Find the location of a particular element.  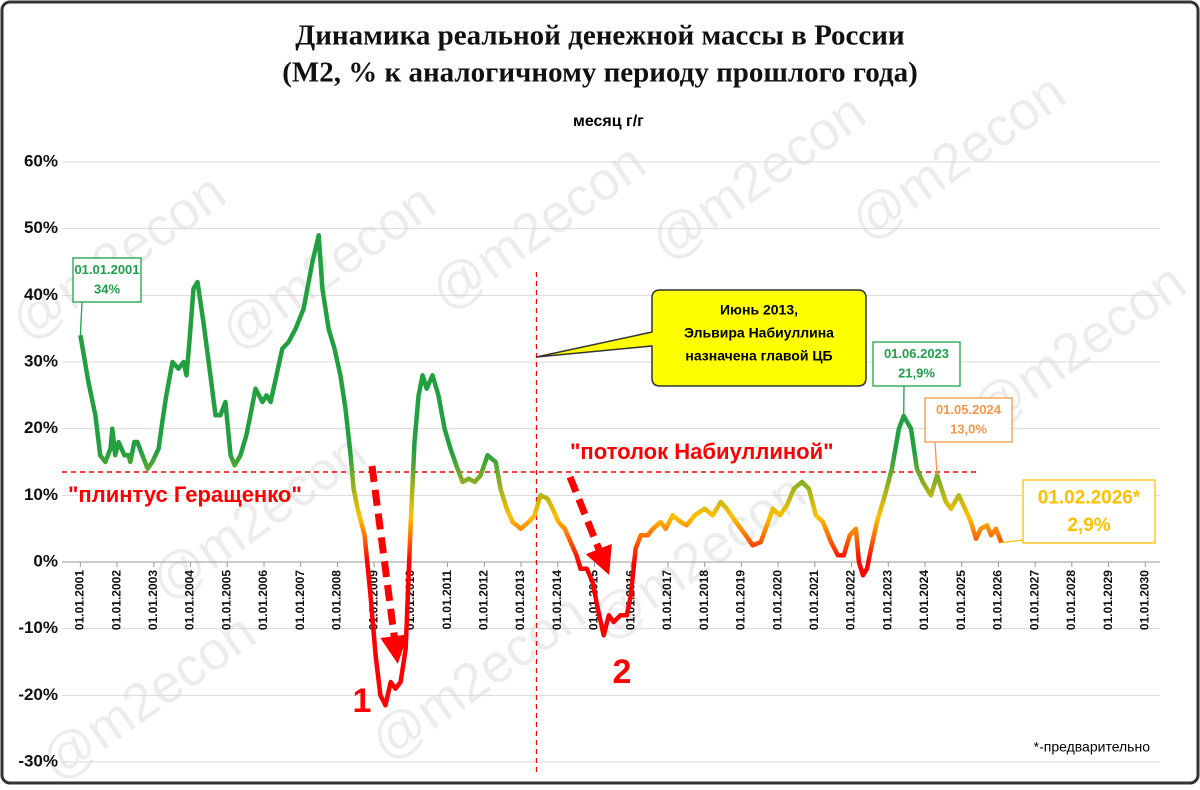

event-text: назначена главой ЦБ is located at coordinates (758, 356).